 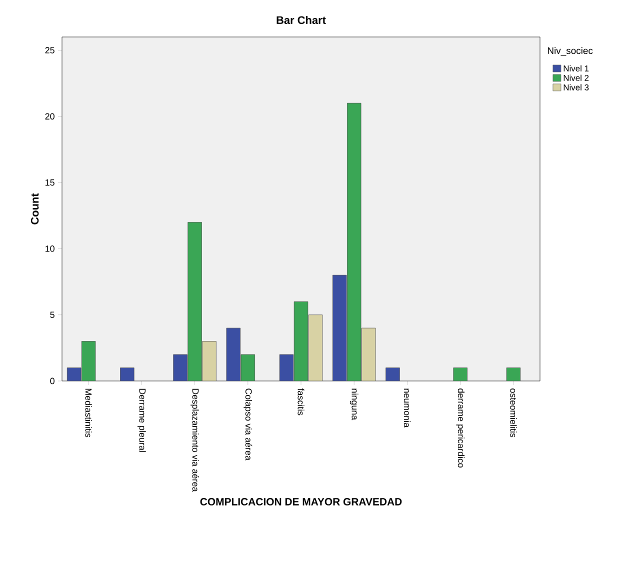 I want to click on y-tick-label: 25, so click(x=49, y=50).